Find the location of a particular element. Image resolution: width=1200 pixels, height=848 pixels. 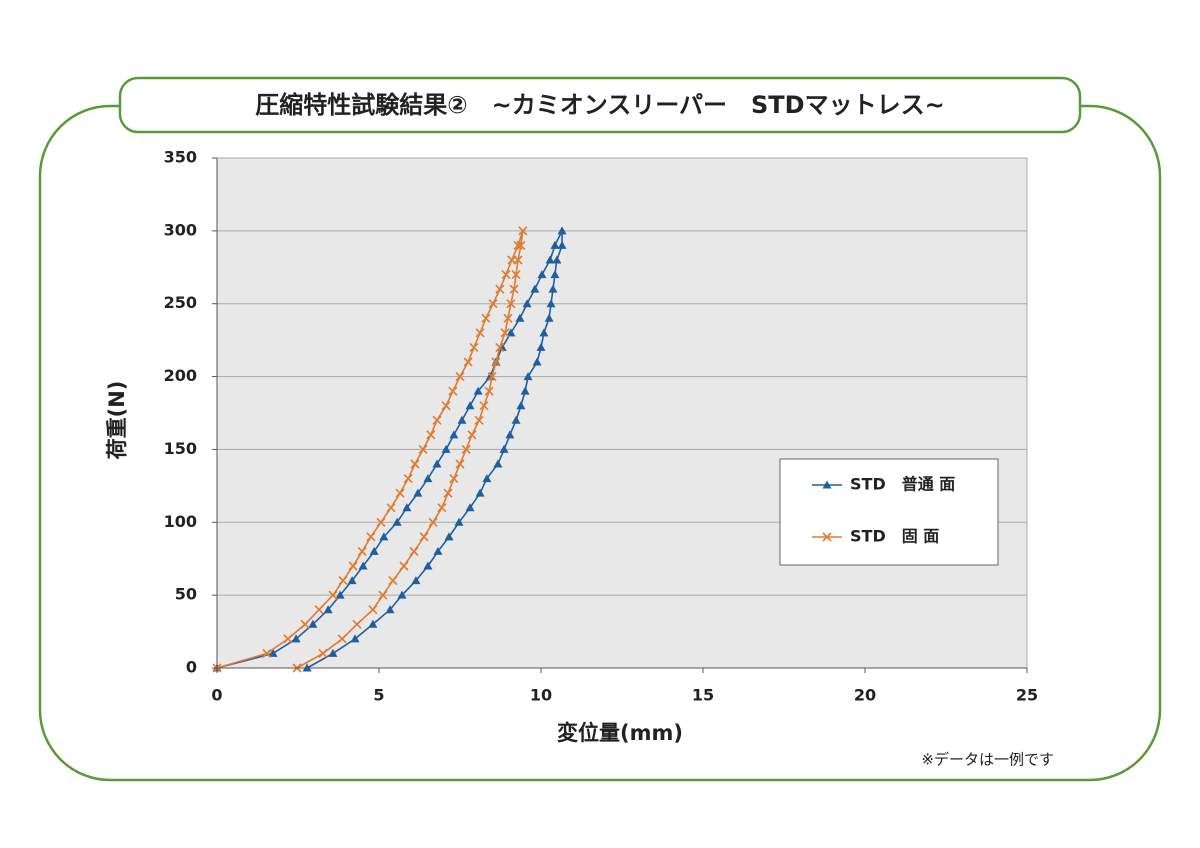

y-tick-label: 300 is located at coordinates (180, 229).